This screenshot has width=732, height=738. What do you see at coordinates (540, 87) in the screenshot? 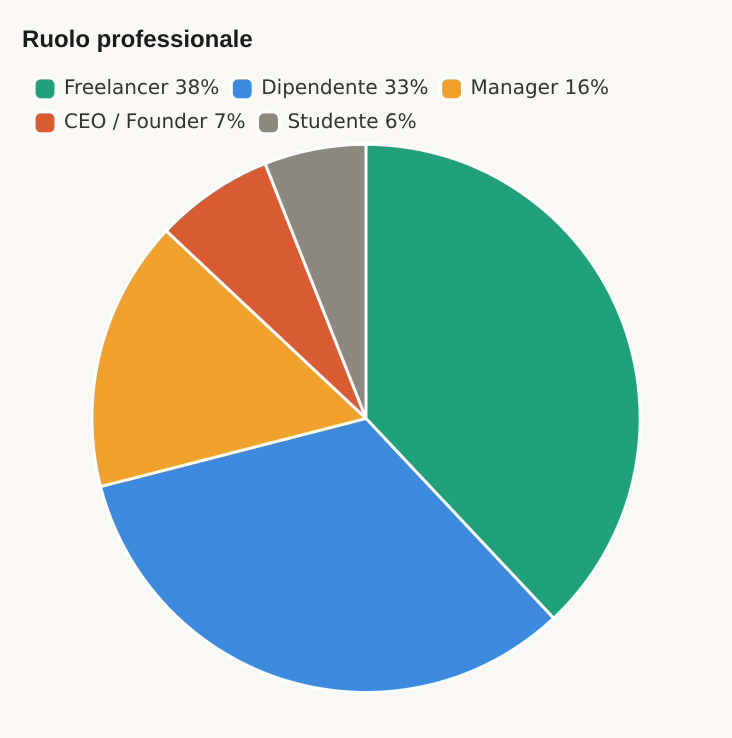
I see `legend-label: Manager 16%` at bounding box center [540, 87].